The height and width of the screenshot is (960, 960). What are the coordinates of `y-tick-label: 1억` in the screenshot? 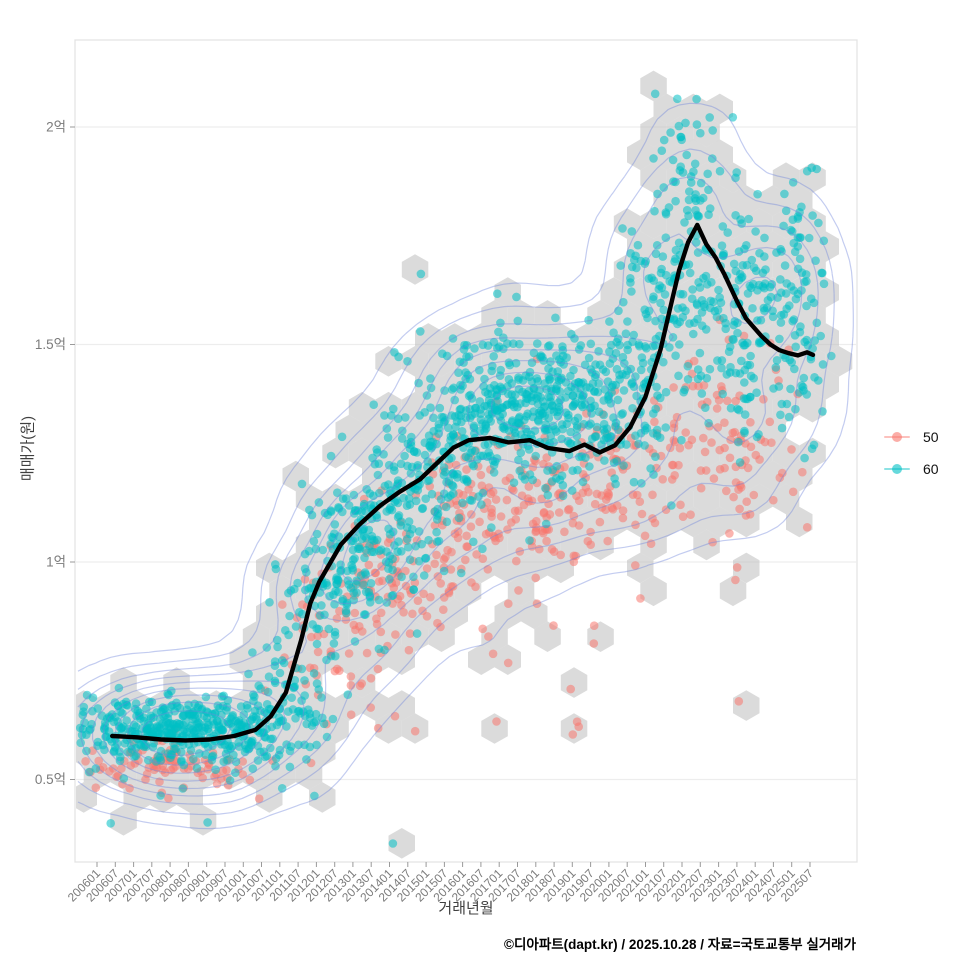 It's located at (56, 562).